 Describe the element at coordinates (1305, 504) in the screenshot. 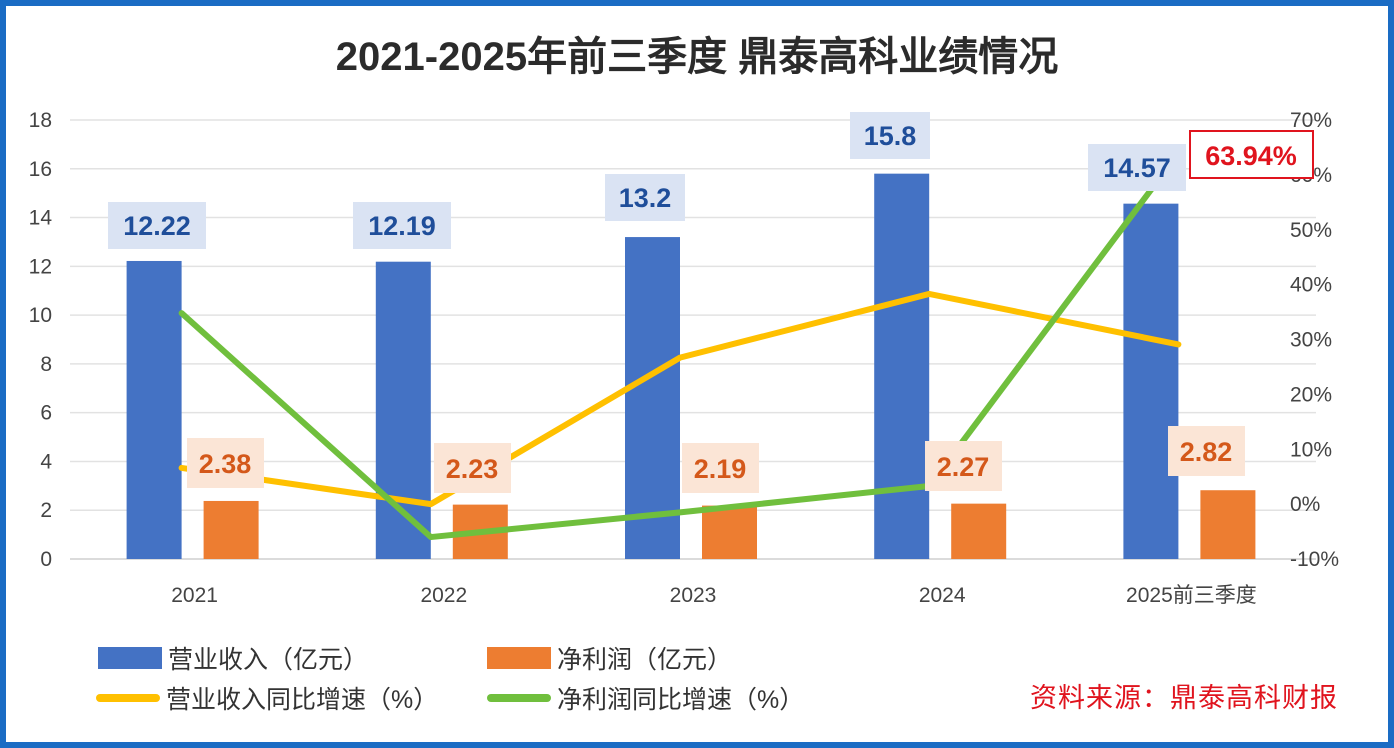

I see `right-axis-tick: 0%` at that location.